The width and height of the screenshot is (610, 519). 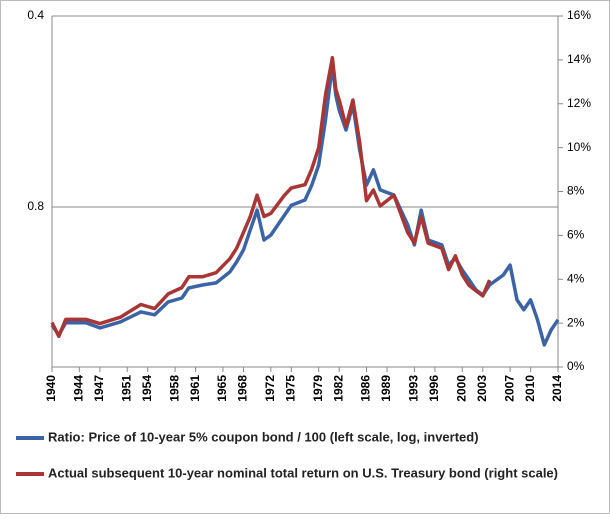 I want to click on x-tick-label: 1958, so click(x=174, y=388).